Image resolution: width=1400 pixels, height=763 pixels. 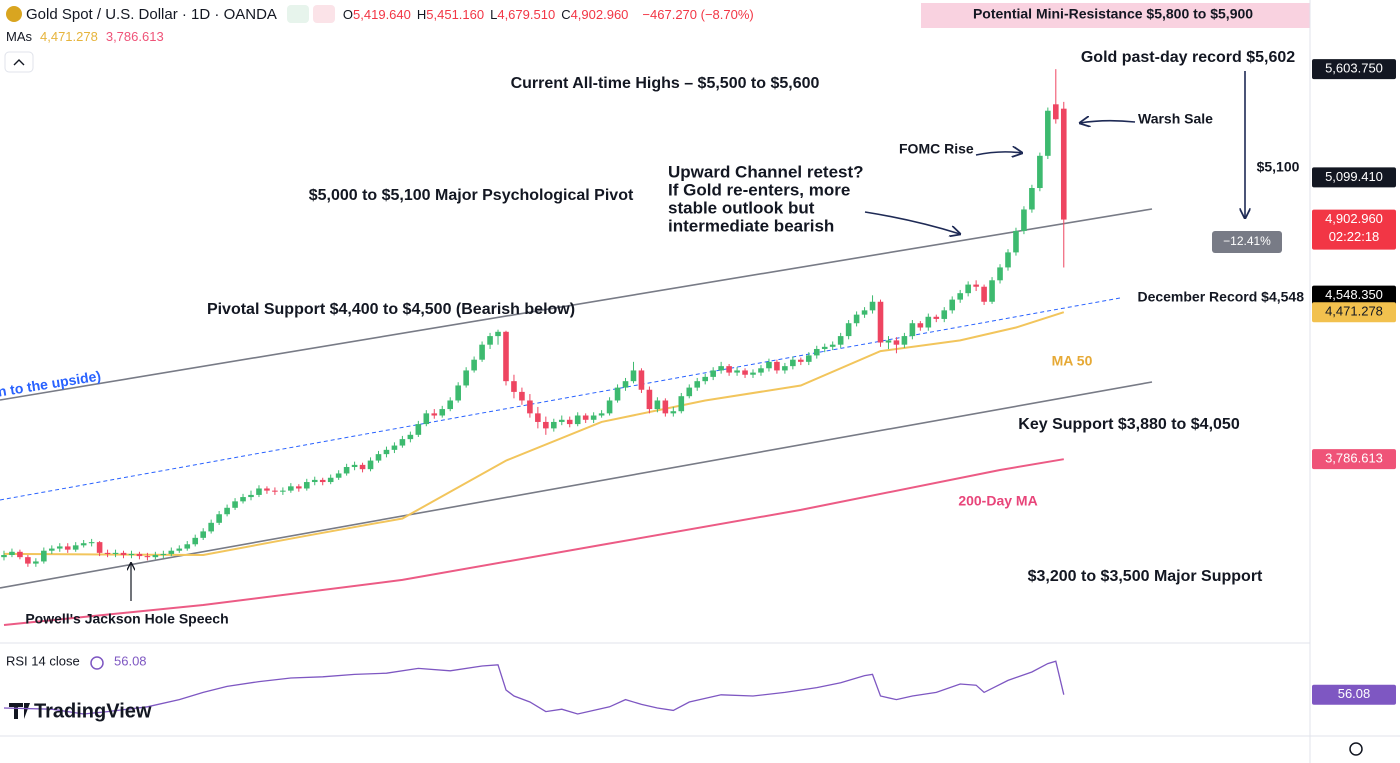 I want to click on rsi-label: RSI 14 close, so click(x=43, y=660).